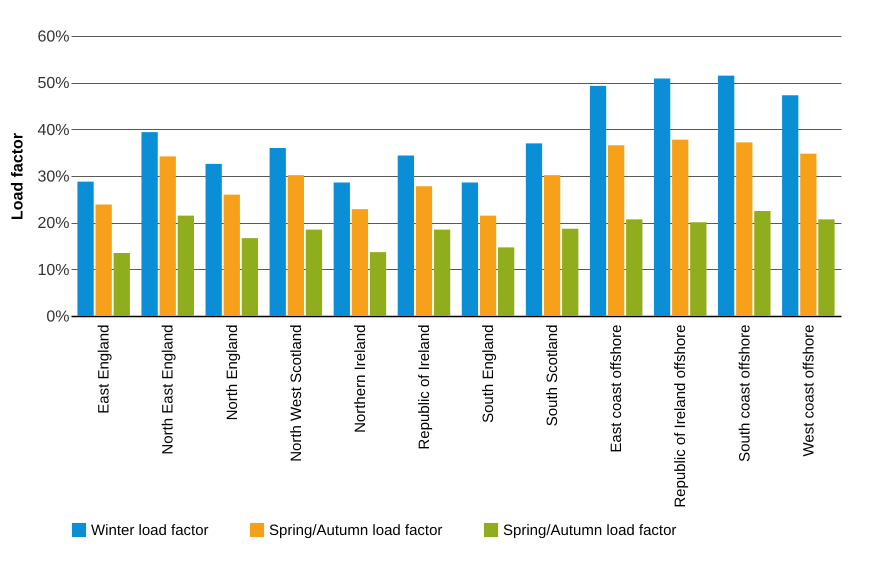 The height and width of the screenshot is (571, 881). Describe the element at coordinates (53, 177) in the screenshot. I see `y-tick-label: 30%` at that location.